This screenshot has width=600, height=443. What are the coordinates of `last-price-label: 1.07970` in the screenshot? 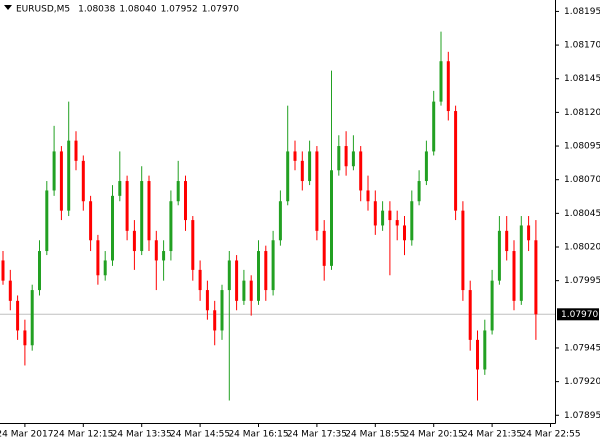 It's located at (579, 315).